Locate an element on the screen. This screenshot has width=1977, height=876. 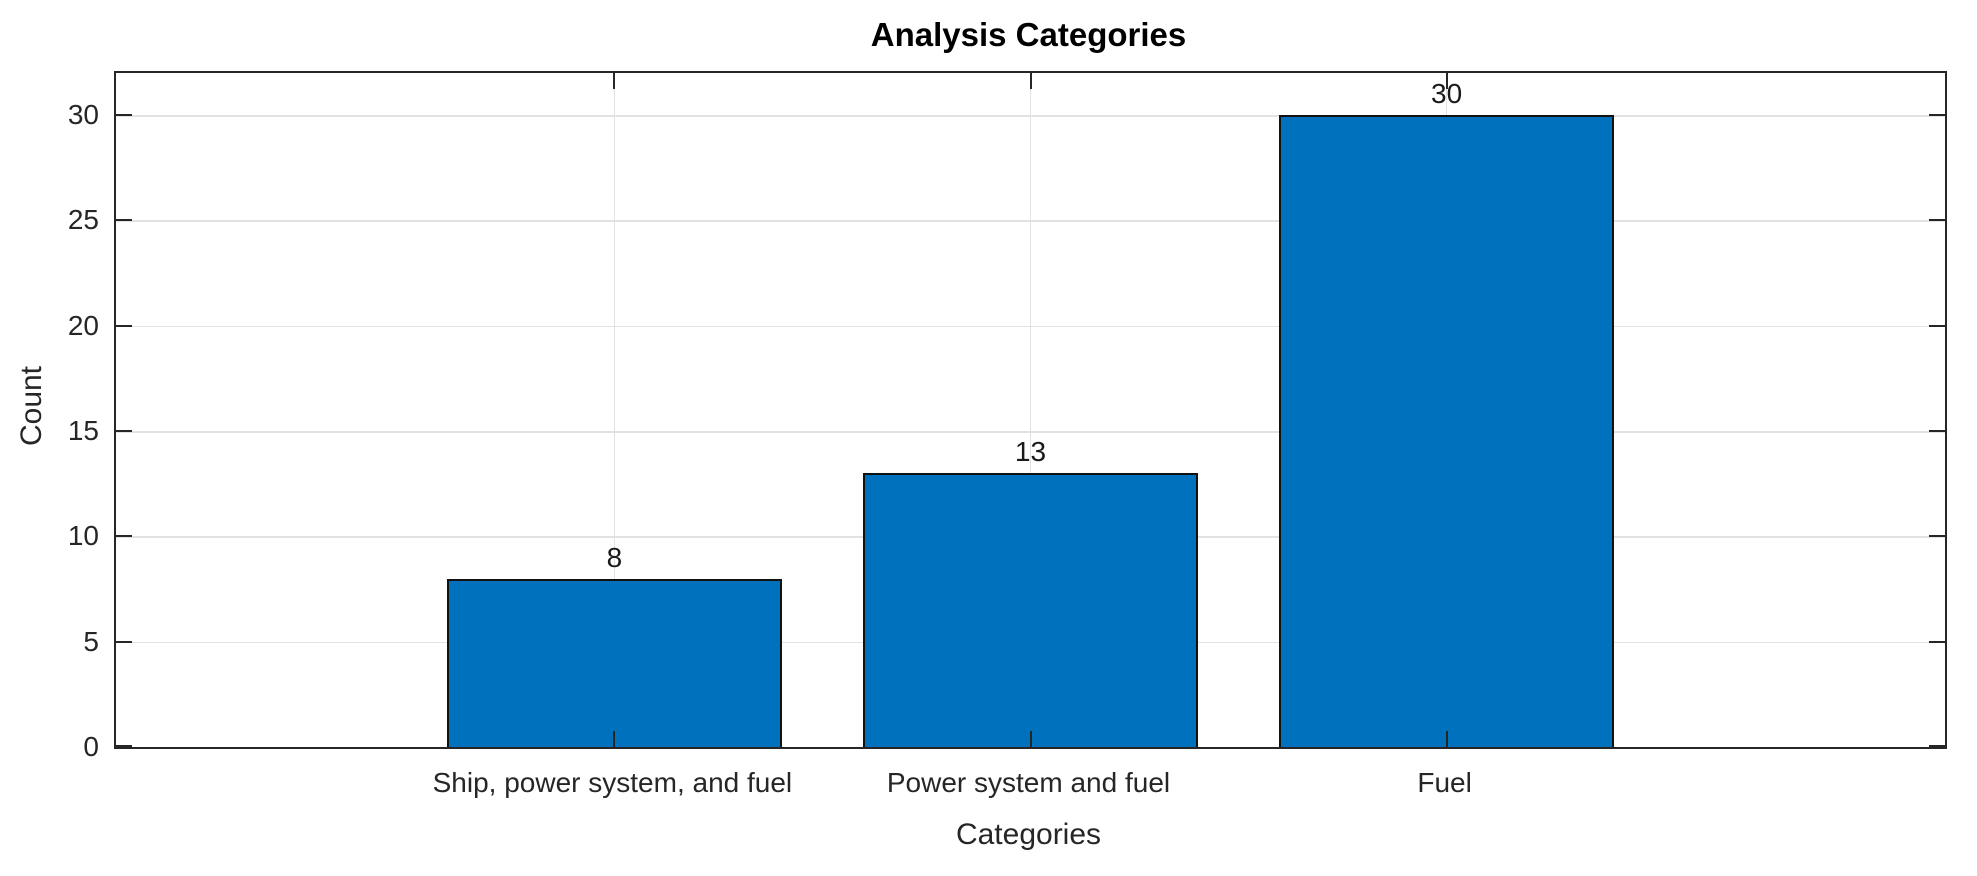
x-tick-label: Ship, power system, and fuel is located at coordinates (612, 782).